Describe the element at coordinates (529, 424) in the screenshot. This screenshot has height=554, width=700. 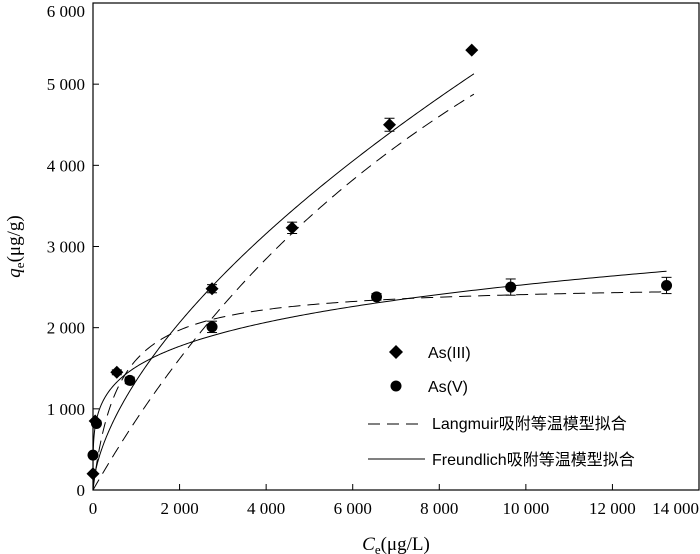
I see `legend-label-langmuir: Langmuir吸附等温模型拟合` at that location.